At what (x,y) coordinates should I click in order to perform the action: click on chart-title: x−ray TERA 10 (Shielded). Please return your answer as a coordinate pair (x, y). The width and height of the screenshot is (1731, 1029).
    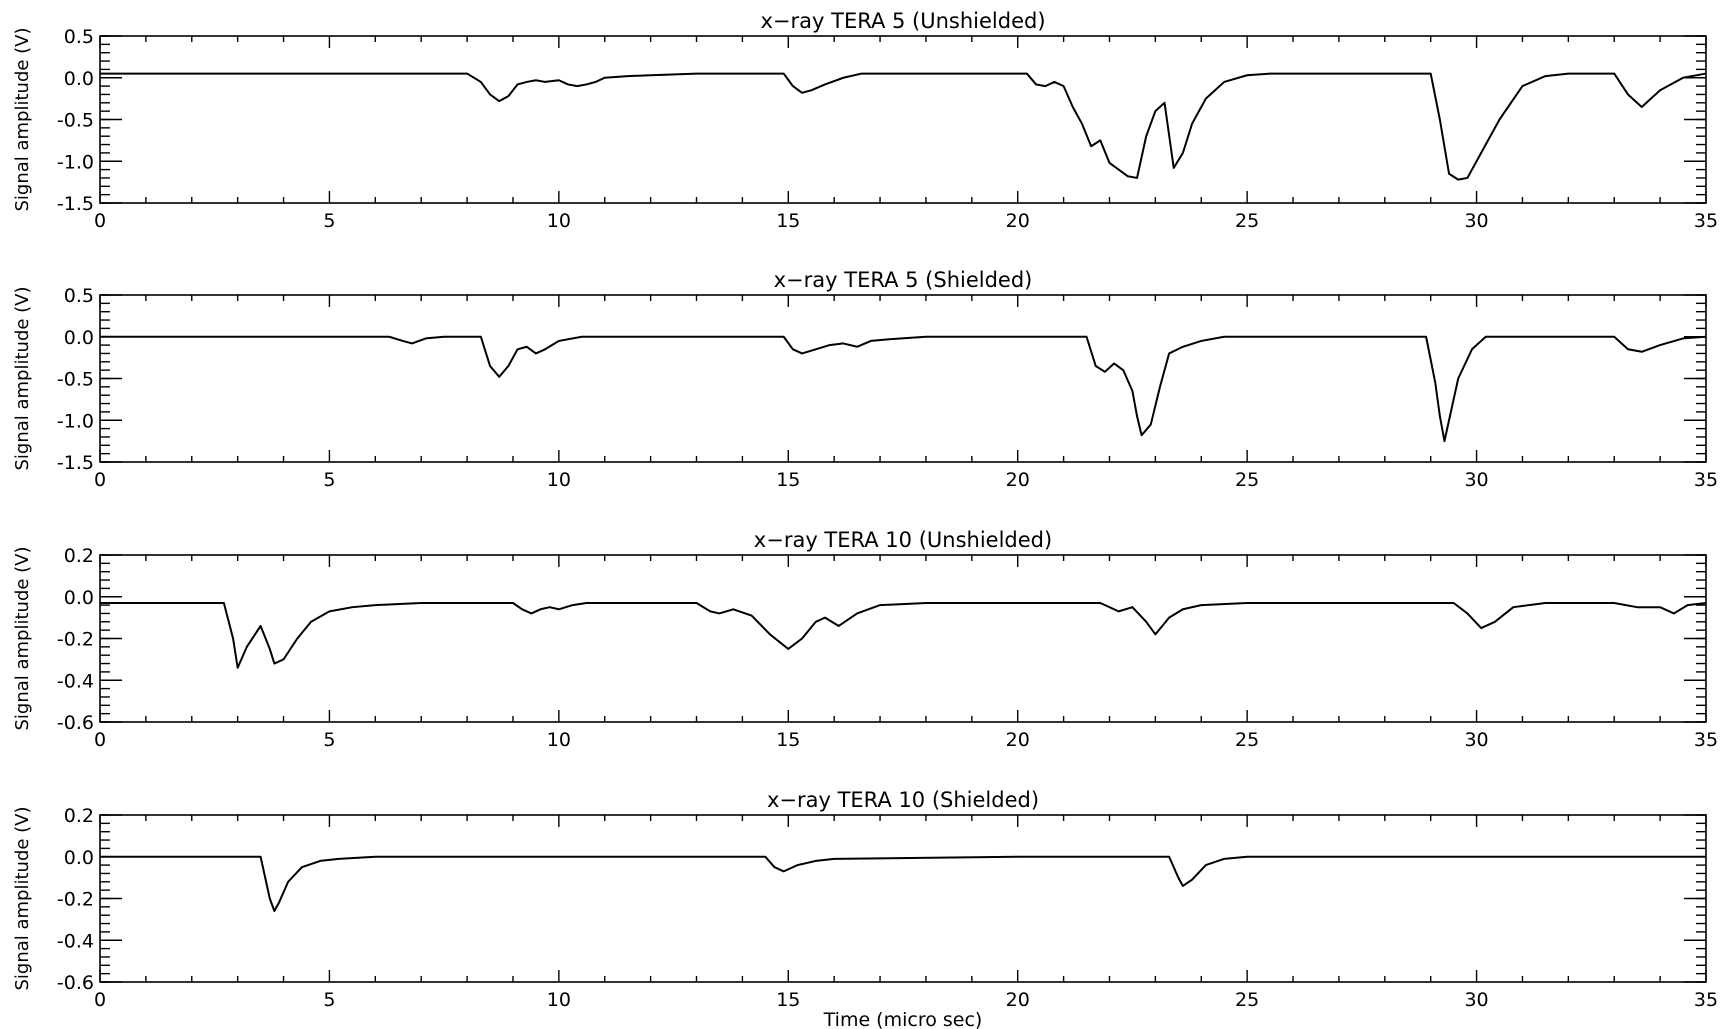
    Looking at the image, I should click on (903, 800).